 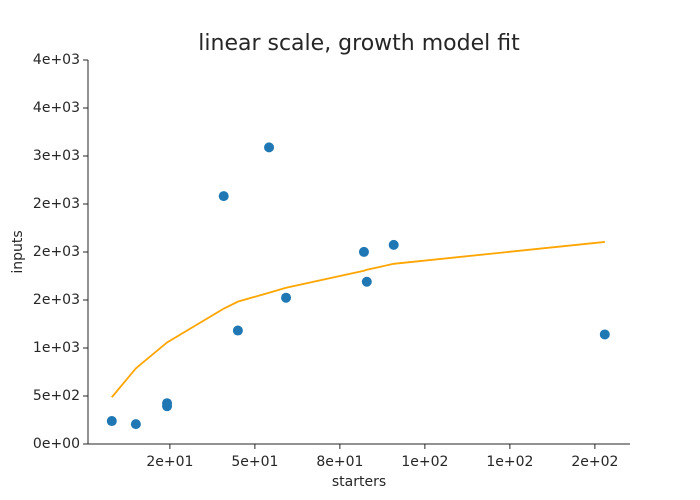 What do you see at coordinates (56, 396) in the screenshot?
I see `y-tick-label: 5e+02` at bounding box center [56, 396].